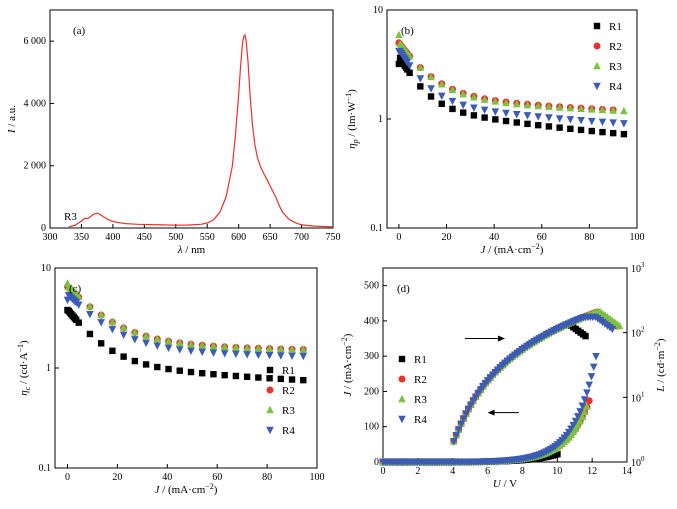  I want to click on series-R3, so click(511, 72).